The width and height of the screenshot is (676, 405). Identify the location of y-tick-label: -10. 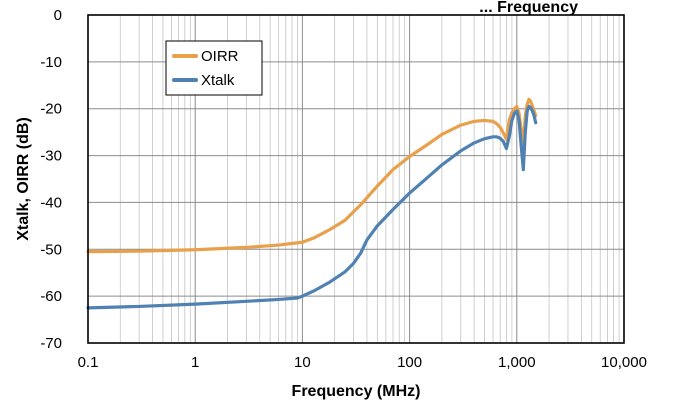
(51, 62).